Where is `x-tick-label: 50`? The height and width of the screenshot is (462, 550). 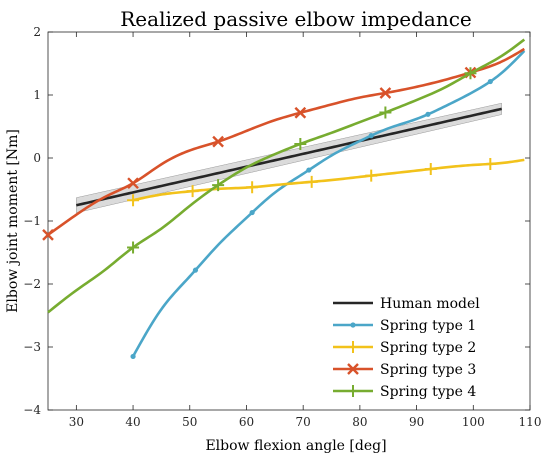
x-tick-label: 50 is located at coordinates (189, 422).